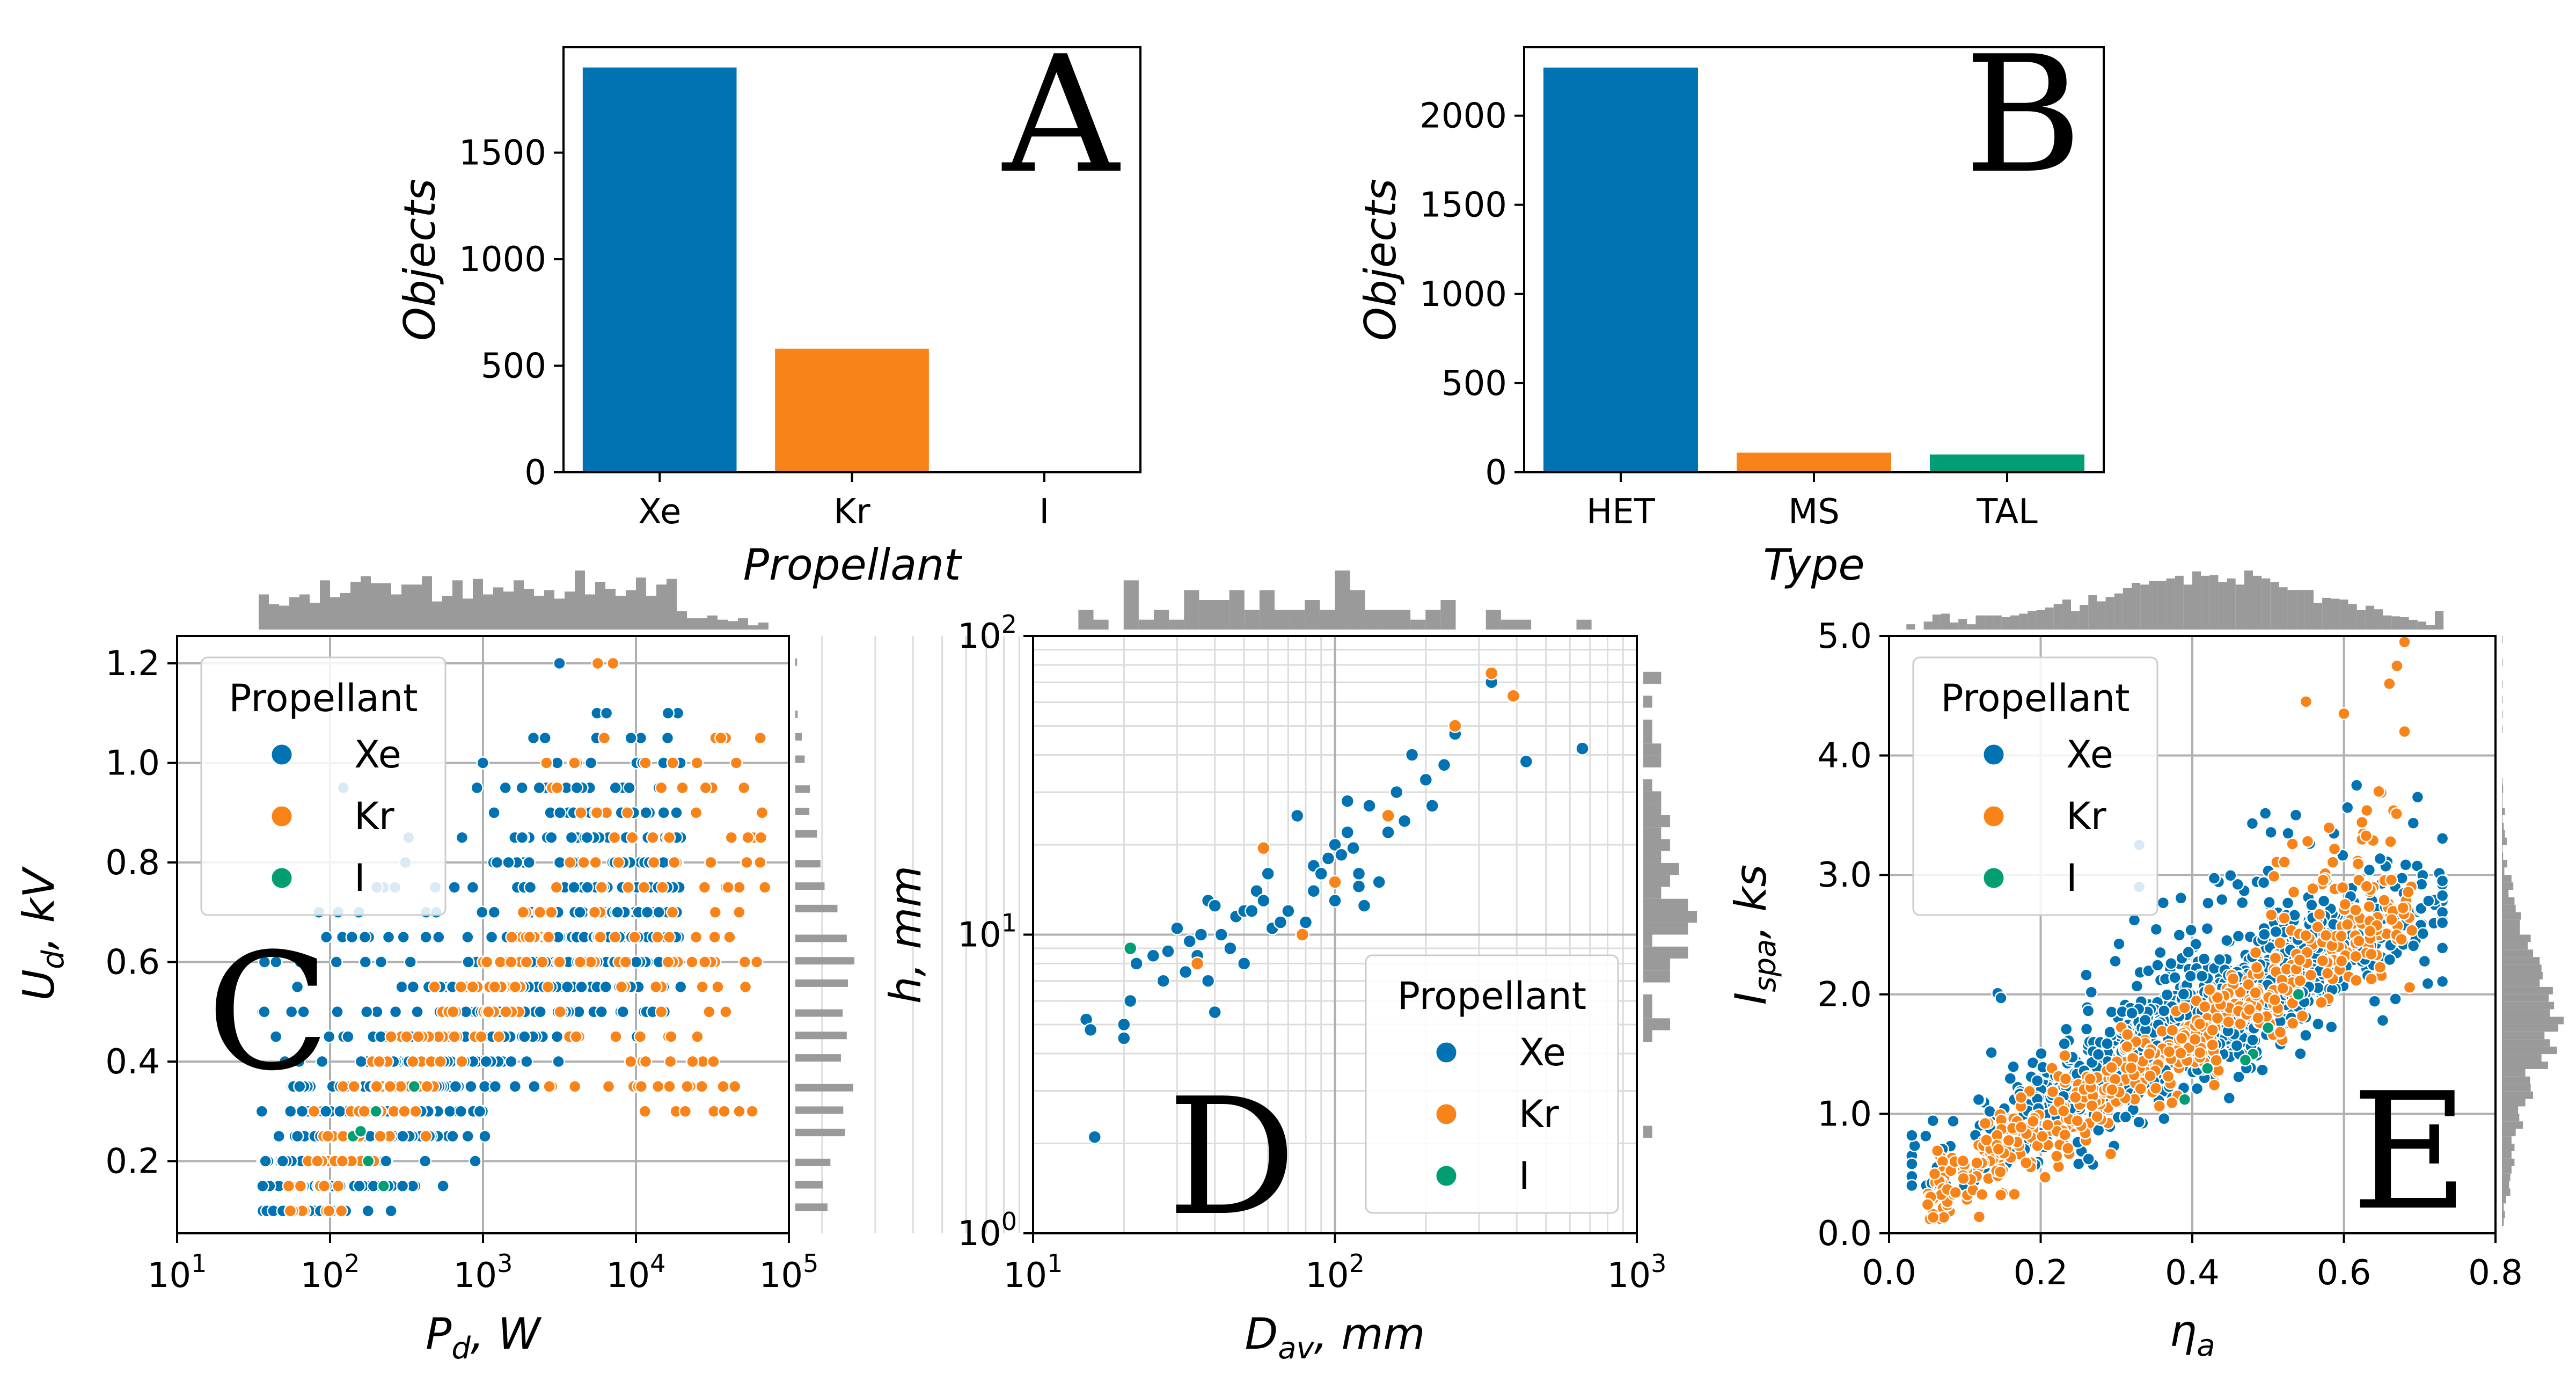 The width and height of the screenshot is (2576, 1397). What do you see at coordinates (1844, 995) in the screenshot?
I see `y-tick-label: 2.0` at bounding box center [1844, 995].